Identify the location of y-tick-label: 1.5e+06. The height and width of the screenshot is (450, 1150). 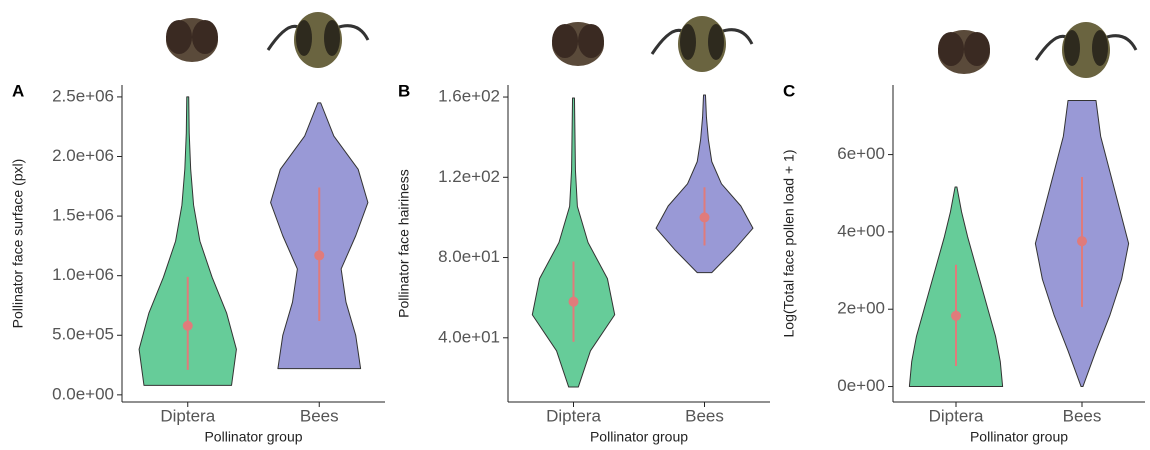
(83, 215).